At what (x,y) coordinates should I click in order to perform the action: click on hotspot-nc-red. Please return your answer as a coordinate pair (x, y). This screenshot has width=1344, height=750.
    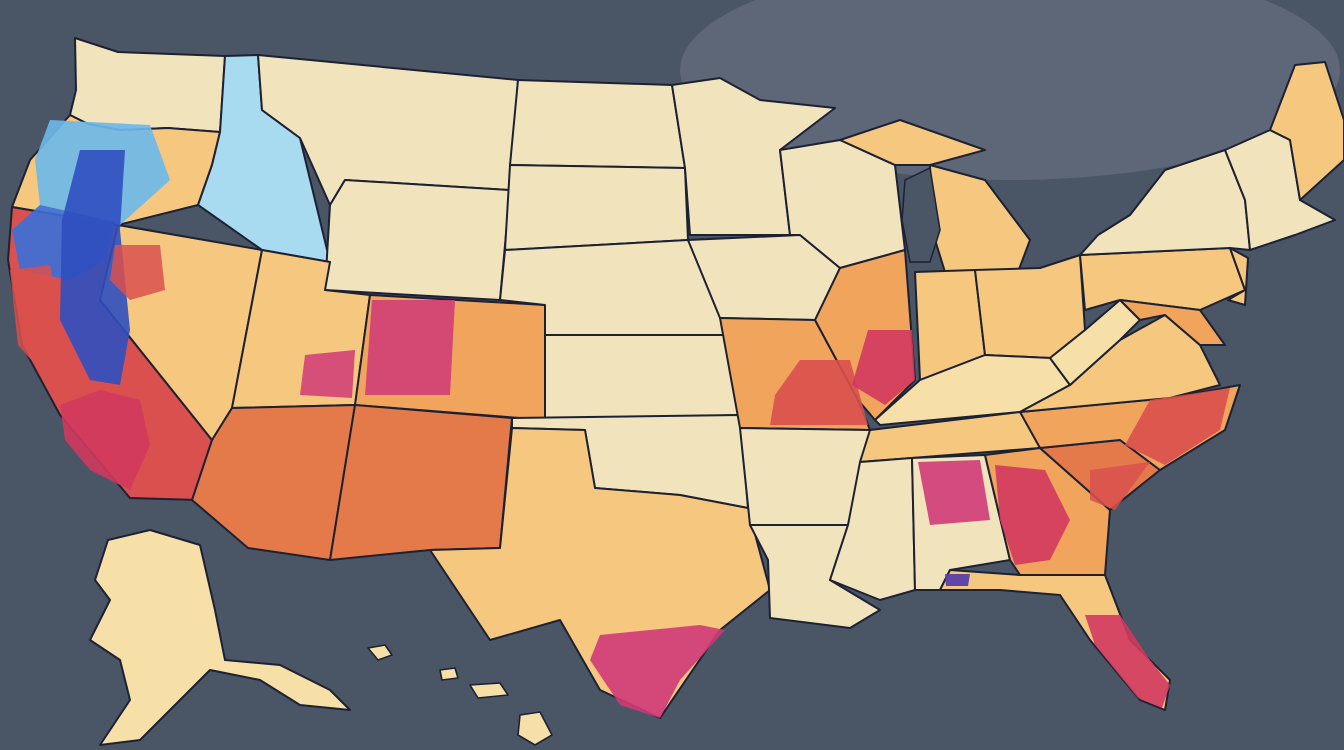
    Looking at the image, I should click on (1177, 426).